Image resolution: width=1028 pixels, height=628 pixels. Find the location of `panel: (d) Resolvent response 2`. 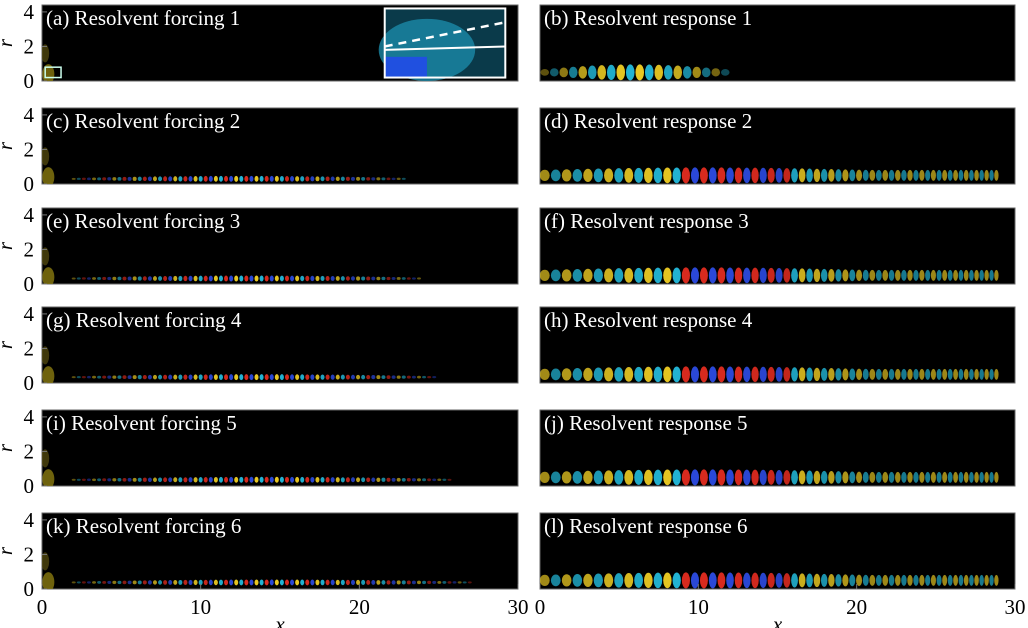

panel: (d) Resolvent response 2 is located at coordinates (777, 146).